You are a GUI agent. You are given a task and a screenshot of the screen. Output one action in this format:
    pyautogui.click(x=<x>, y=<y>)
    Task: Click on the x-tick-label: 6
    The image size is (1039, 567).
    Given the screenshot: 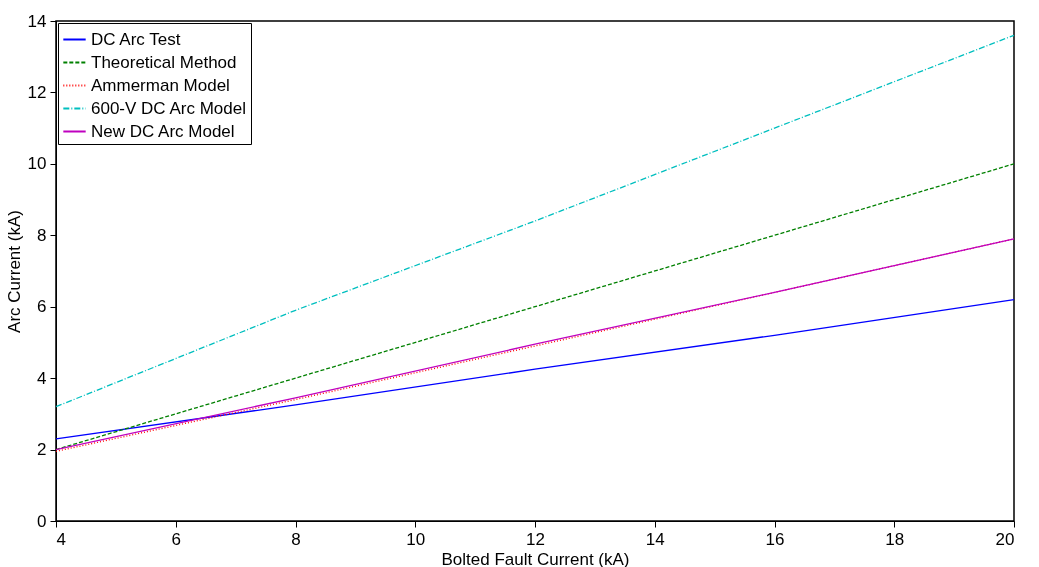 What is the action you would take?
    pyautogui.click(x=176, y=539)
    